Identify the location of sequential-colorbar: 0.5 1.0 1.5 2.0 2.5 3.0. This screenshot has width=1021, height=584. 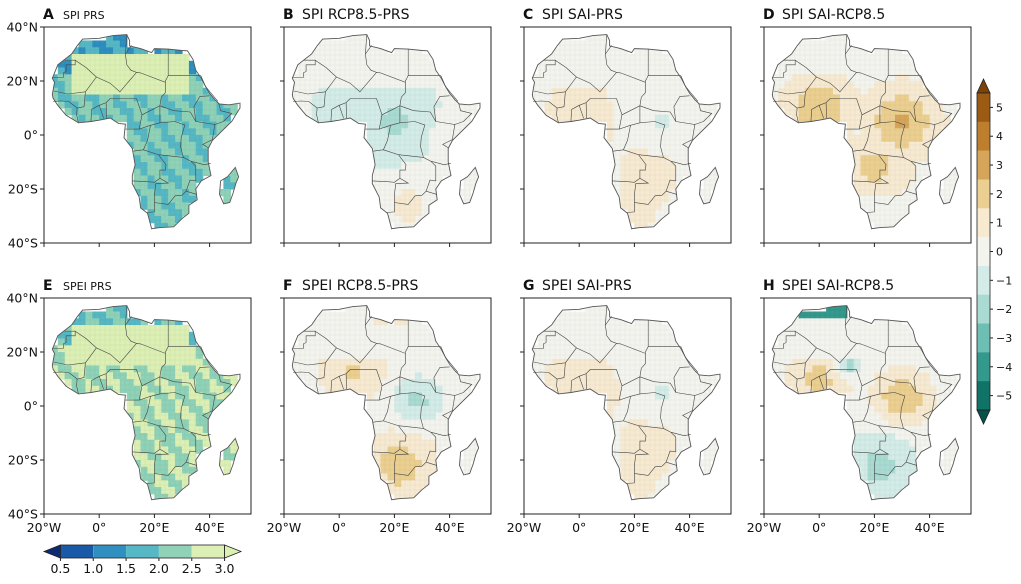
(142, 560).